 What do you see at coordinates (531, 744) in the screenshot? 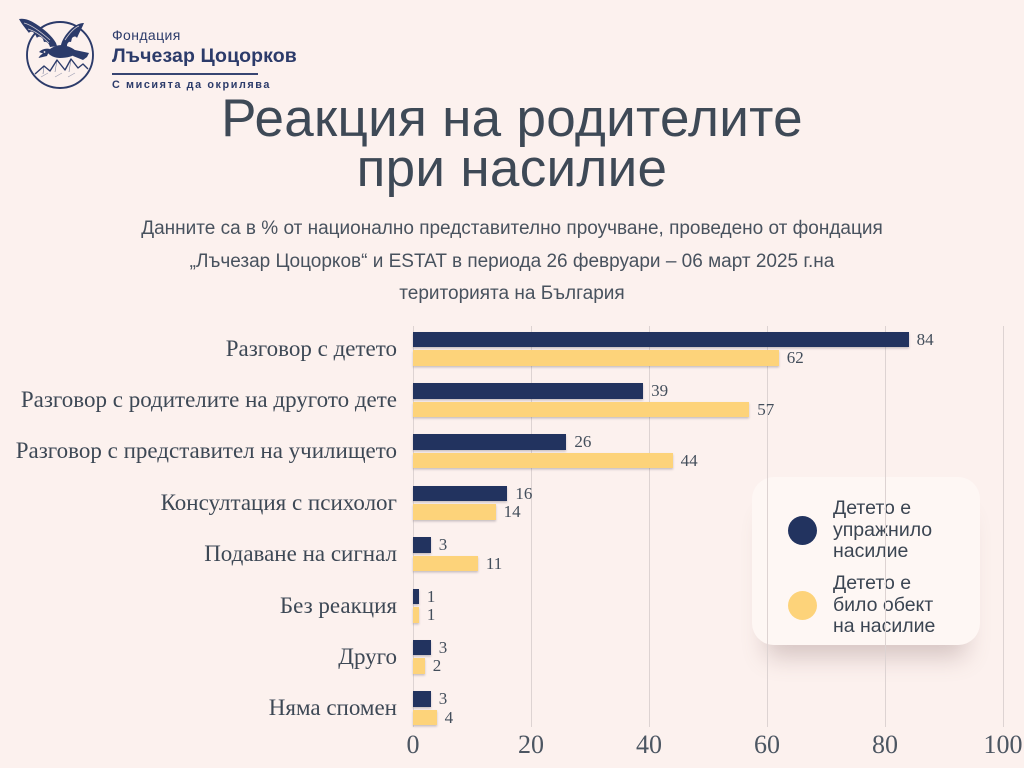
I see `x-tick-label: 20` at bounding box center [531, 744].